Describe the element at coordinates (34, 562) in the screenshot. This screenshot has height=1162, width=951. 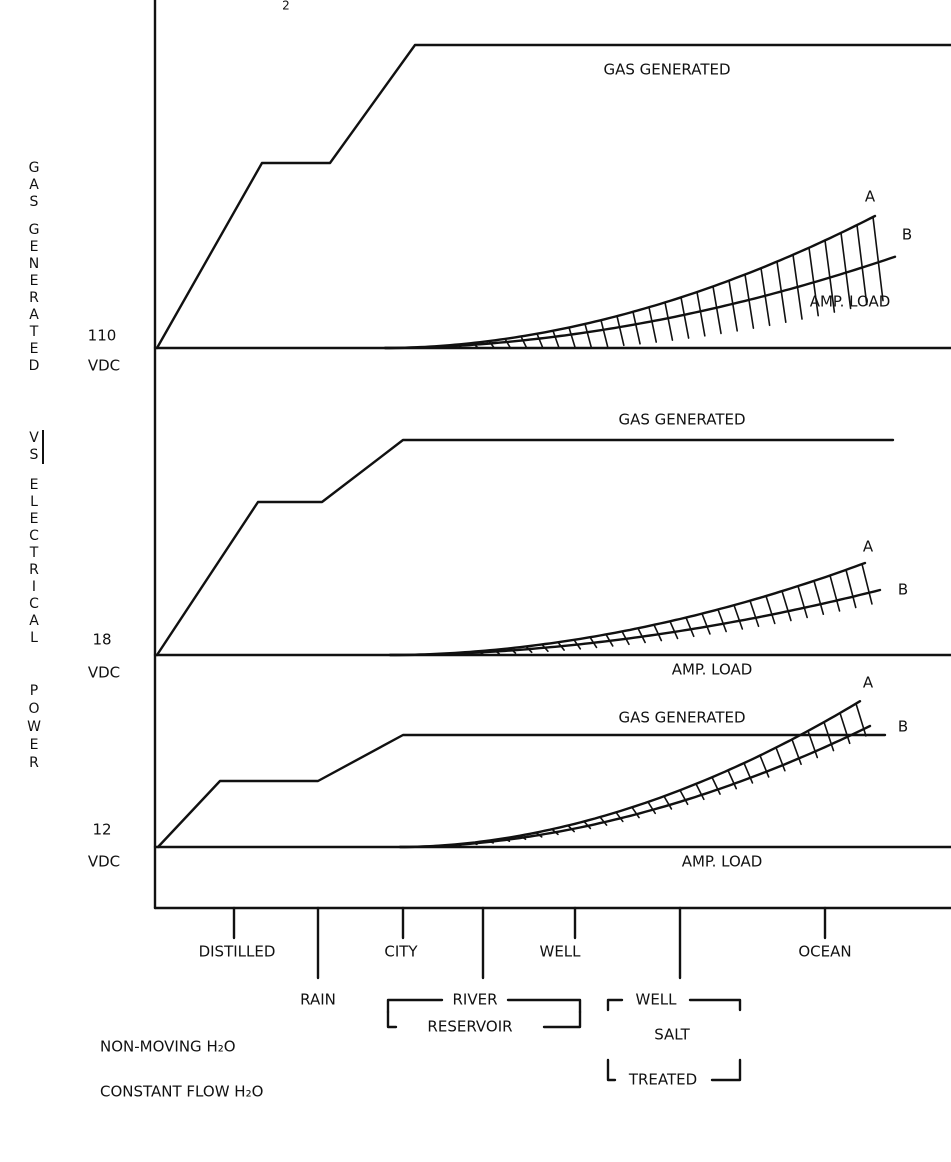
I see `y-label-word: ELECTRICAL` at that location.